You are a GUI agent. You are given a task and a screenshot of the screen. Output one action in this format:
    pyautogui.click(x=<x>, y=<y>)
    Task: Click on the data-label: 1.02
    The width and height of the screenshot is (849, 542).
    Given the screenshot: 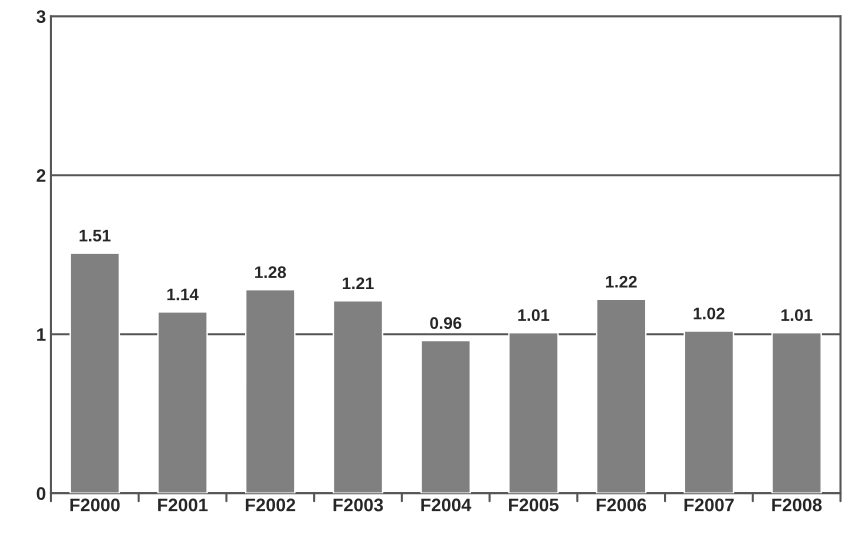 What is the action you would take?
    pyautogui.click(x=709, y=314)
    